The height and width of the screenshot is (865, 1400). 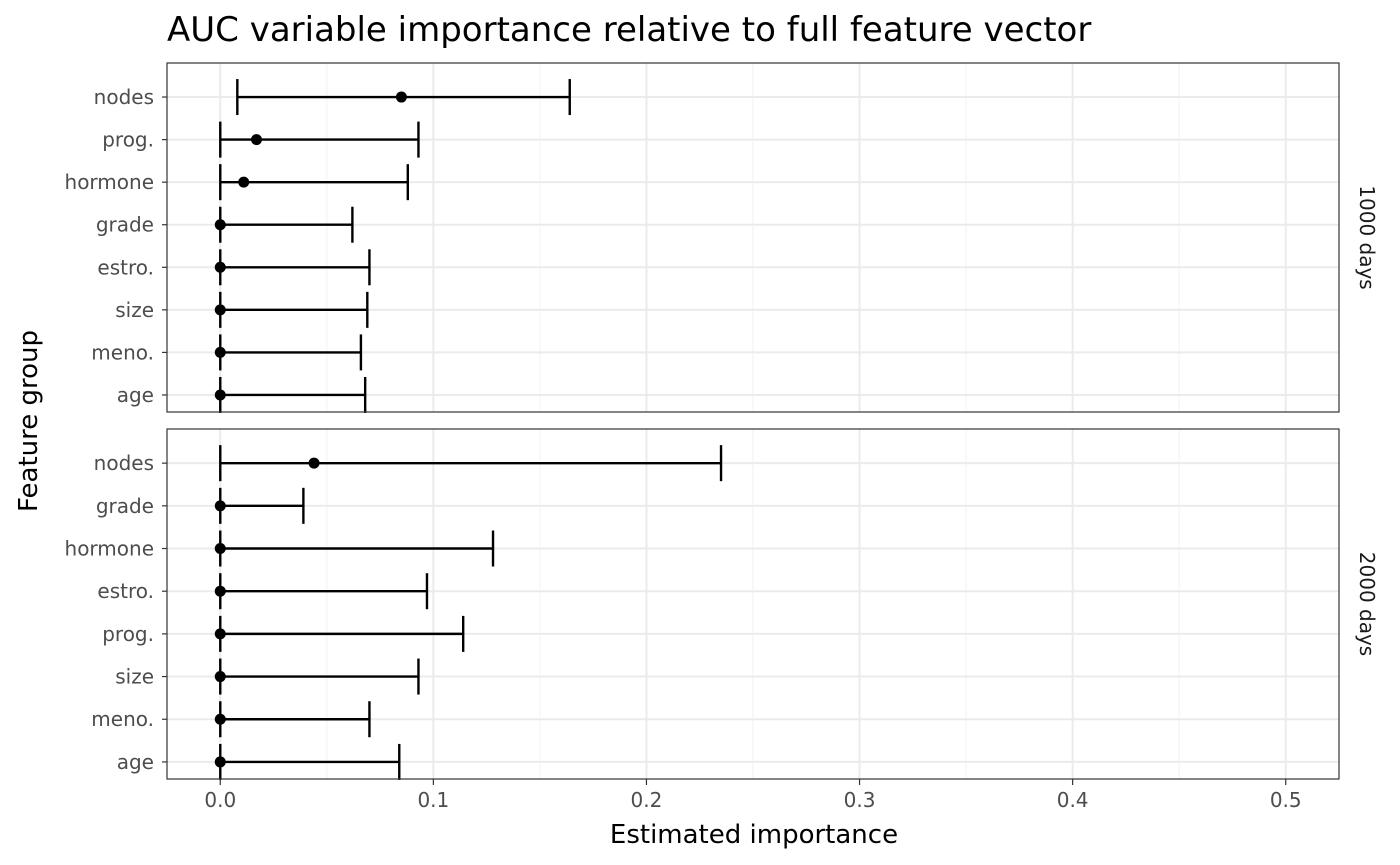 What do you see at coordinates (1367, 604) in the screenshot?
I see `facet-strip-label: 2000 days` at bounding box center [1367, 604].